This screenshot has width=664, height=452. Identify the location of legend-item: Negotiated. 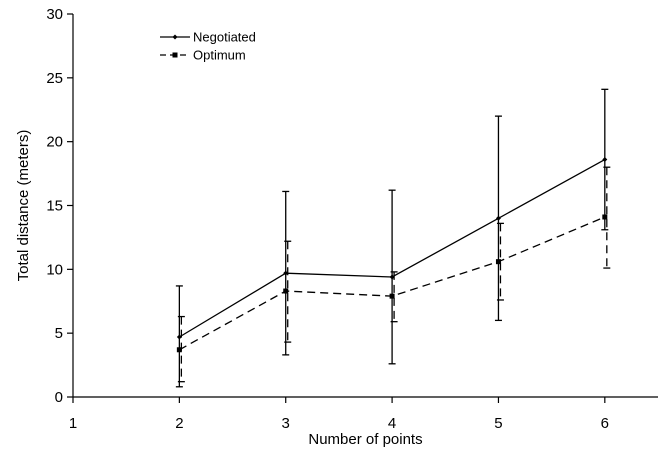
(208, 37).